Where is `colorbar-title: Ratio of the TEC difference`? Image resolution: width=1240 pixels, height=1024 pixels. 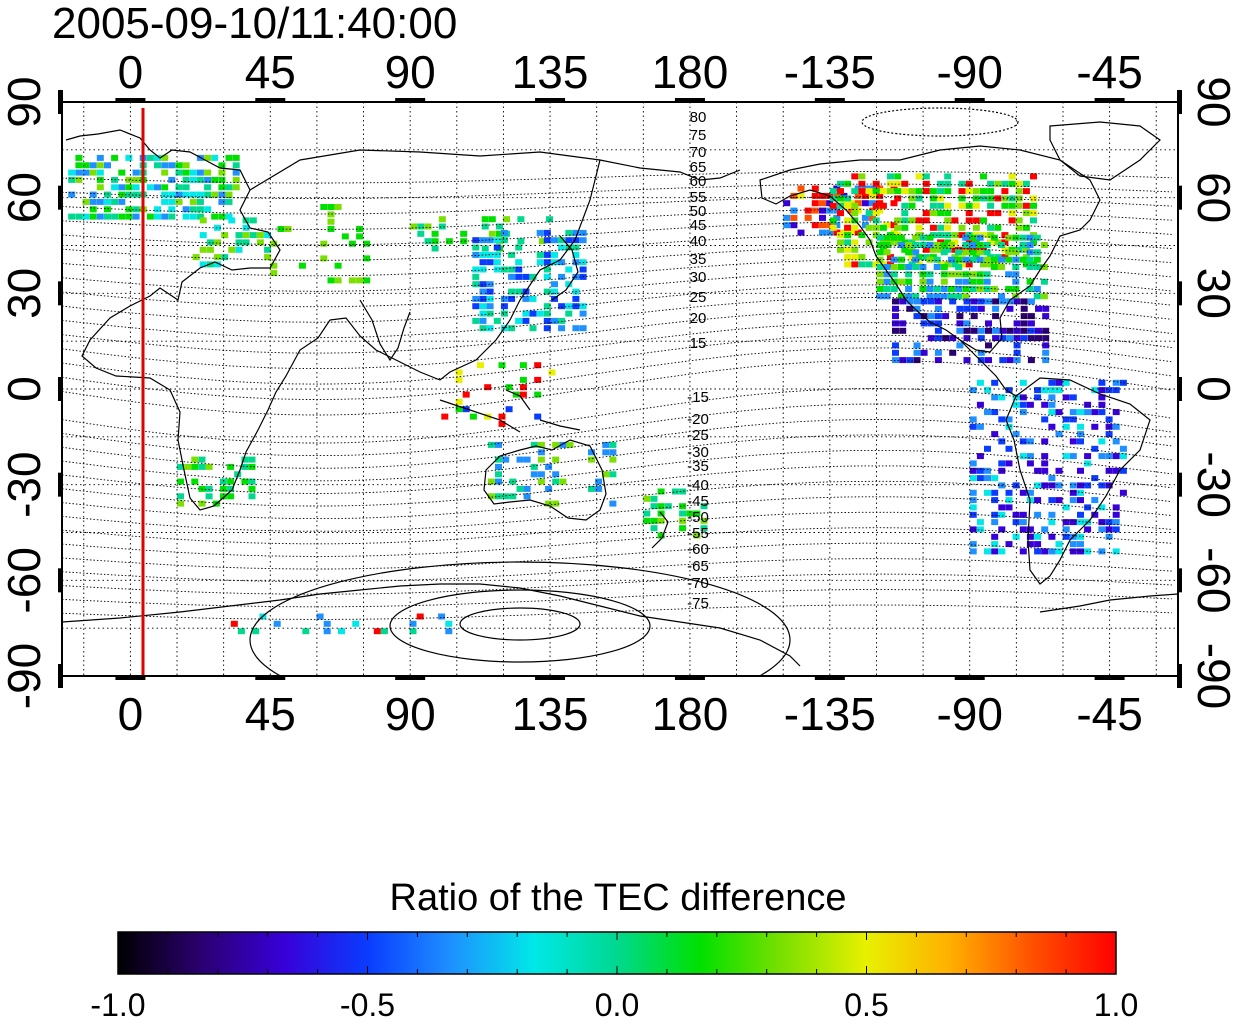
colorbar-title: Ratio of the TEC difference is located at coordinates (618, 898).